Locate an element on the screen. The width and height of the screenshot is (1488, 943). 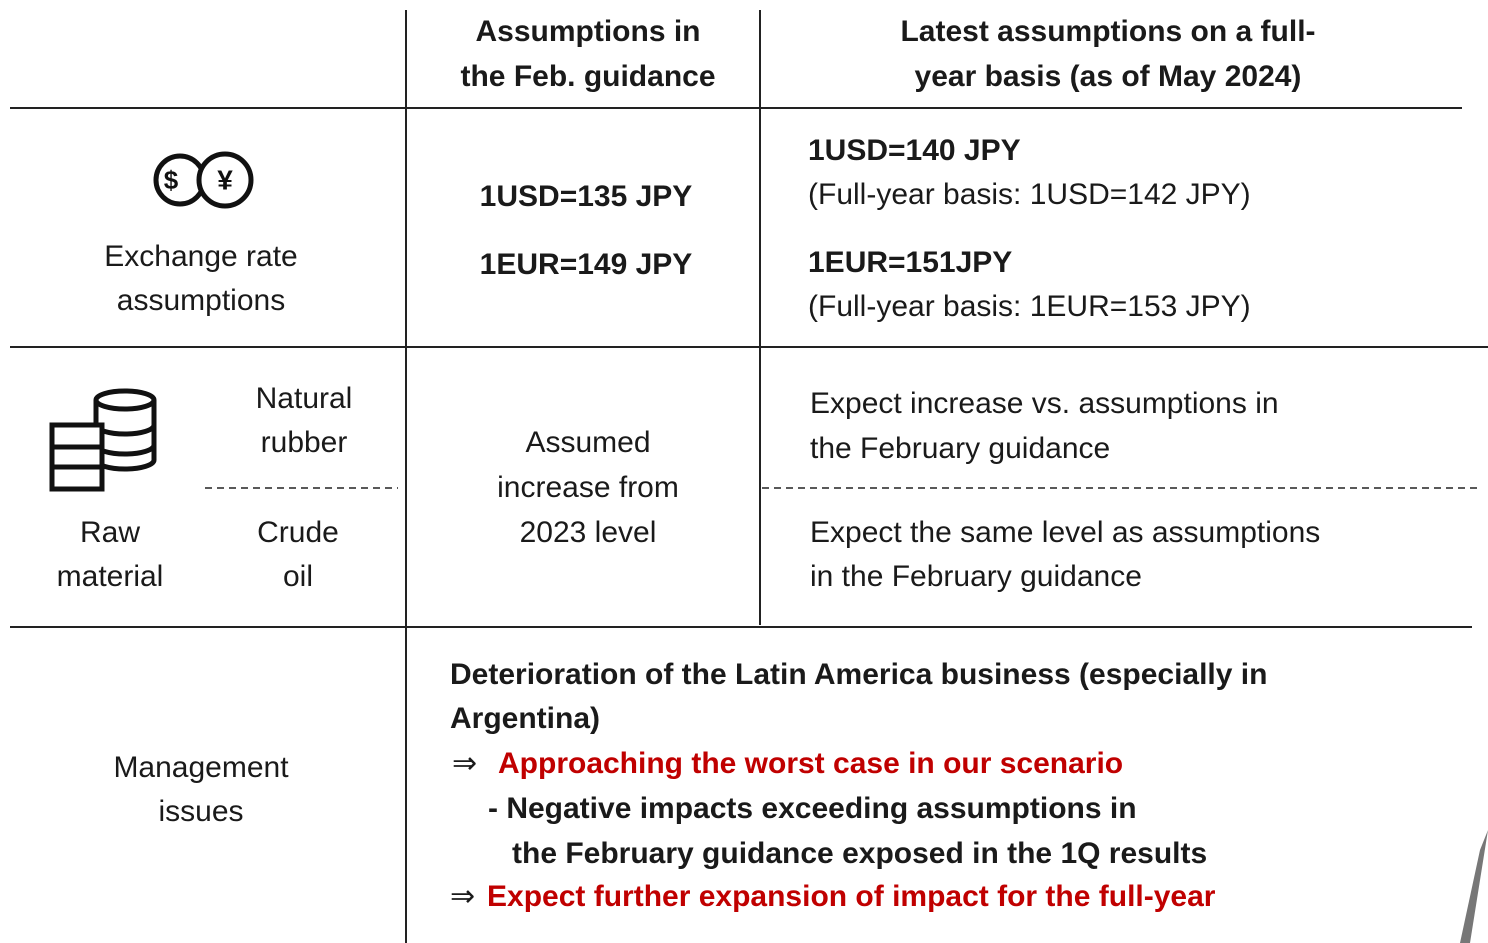
cell-text: 2023 level is located at coordinates (588, 532).